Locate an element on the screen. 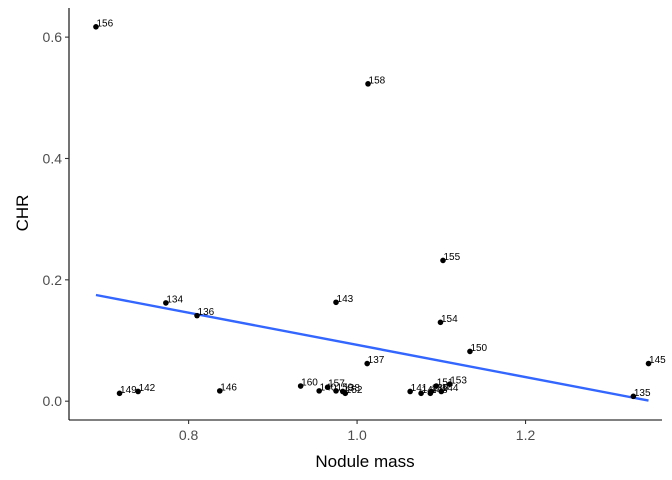 The width and height of the screenshot is (672, 480). point-label: 150 is located at coordinates (478, 348).